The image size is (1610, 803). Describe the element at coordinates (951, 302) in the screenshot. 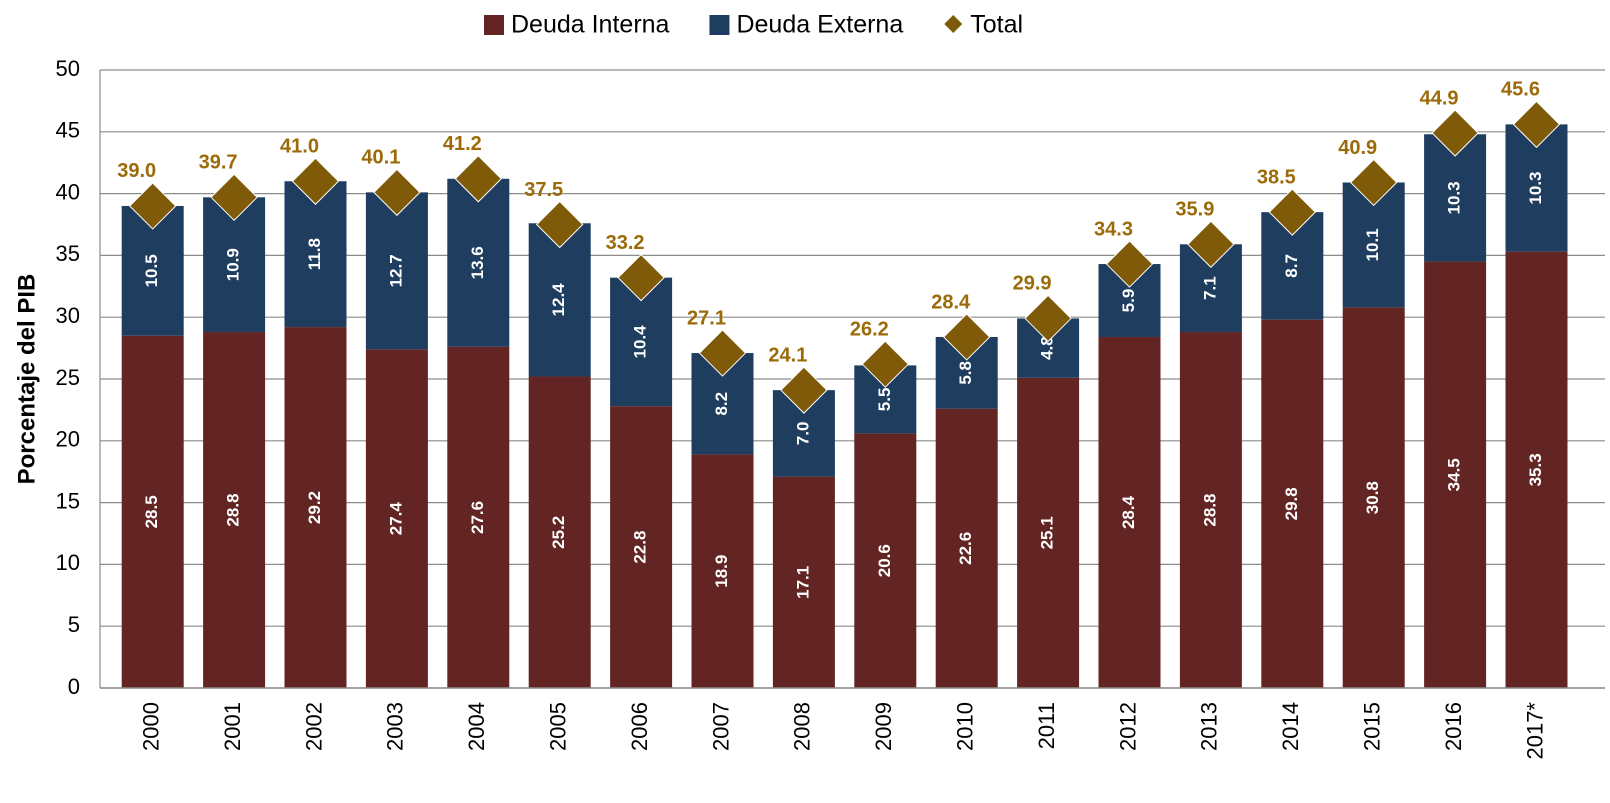

I see `total-label: 28.4` at that location.